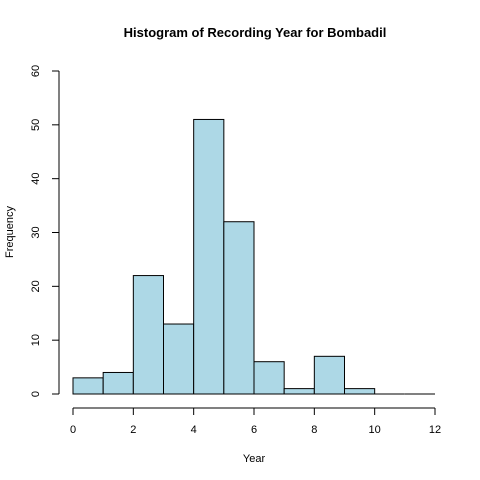 The height and width of the screenshot is (480, 480). What do you see at coordinates (255, 421) in the screenshot?
I see `x-axis: 0 2 4 6 8 10 12` at bounding box center [255, 421].